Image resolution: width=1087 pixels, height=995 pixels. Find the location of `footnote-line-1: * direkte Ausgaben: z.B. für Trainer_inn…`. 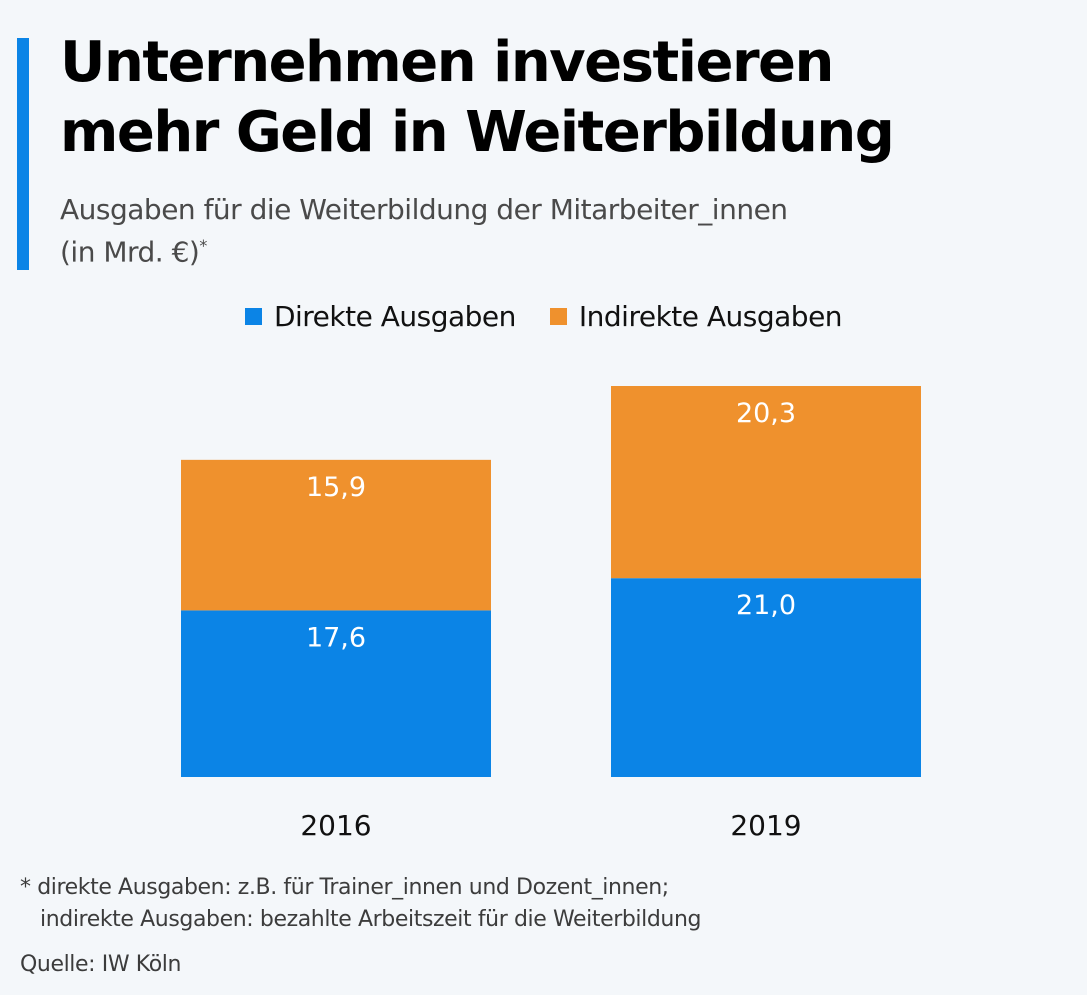

footnote-line-1: * direkte Ausgaben: z.B. für Trainer_inn… is located at coordinates (344, 887).